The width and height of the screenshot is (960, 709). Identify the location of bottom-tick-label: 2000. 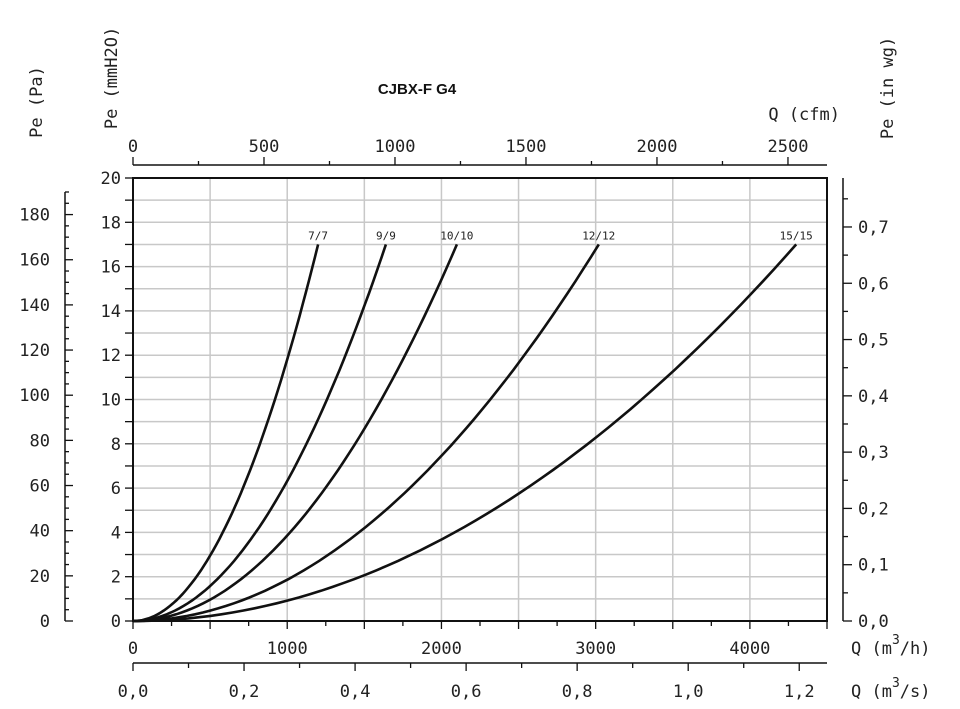
(441, 649).